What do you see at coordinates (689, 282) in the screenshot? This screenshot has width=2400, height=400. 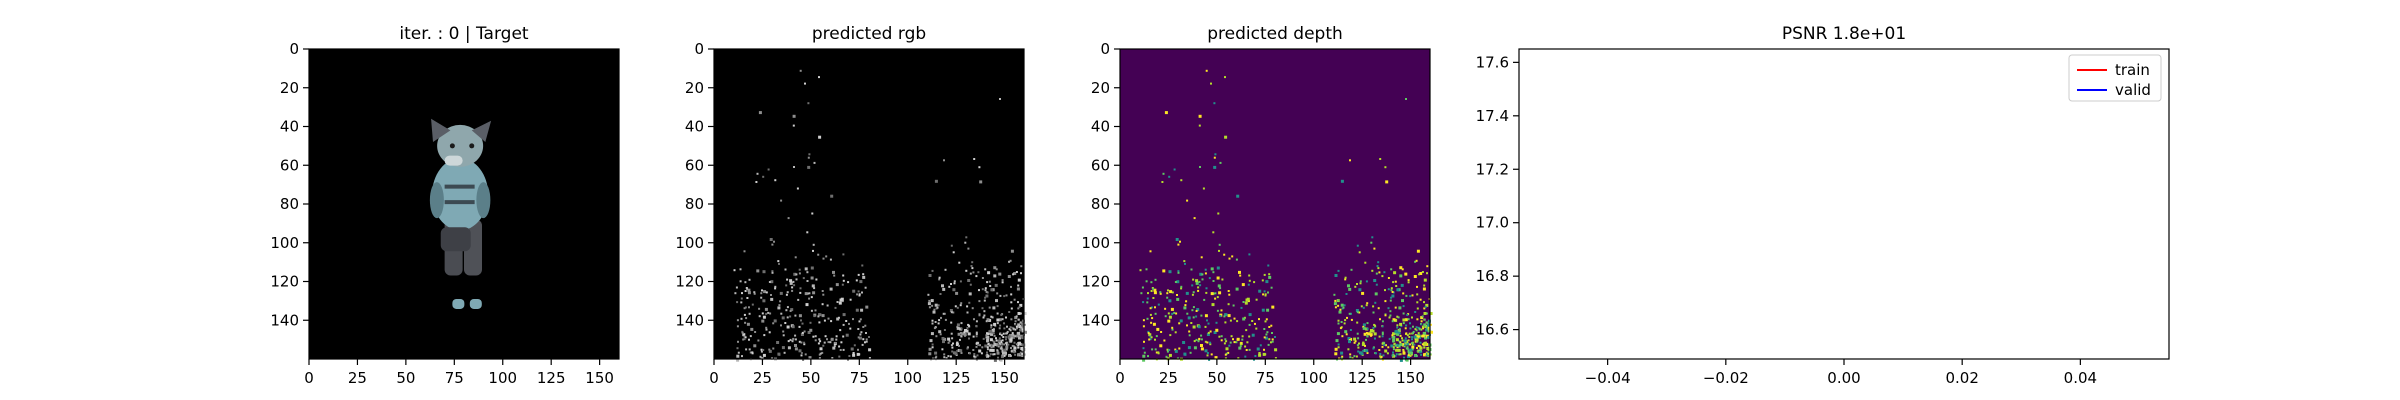 I see `y-tick-label: 120` at bounding box center [689, 282].